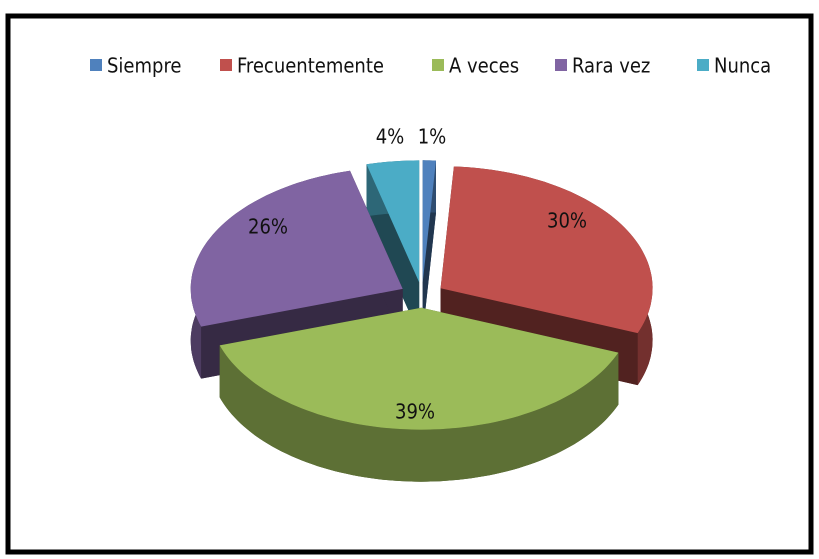 The height and width of the screenshot is (559, 819). I want to click on legend-label: Nunca, so click(742, 66).